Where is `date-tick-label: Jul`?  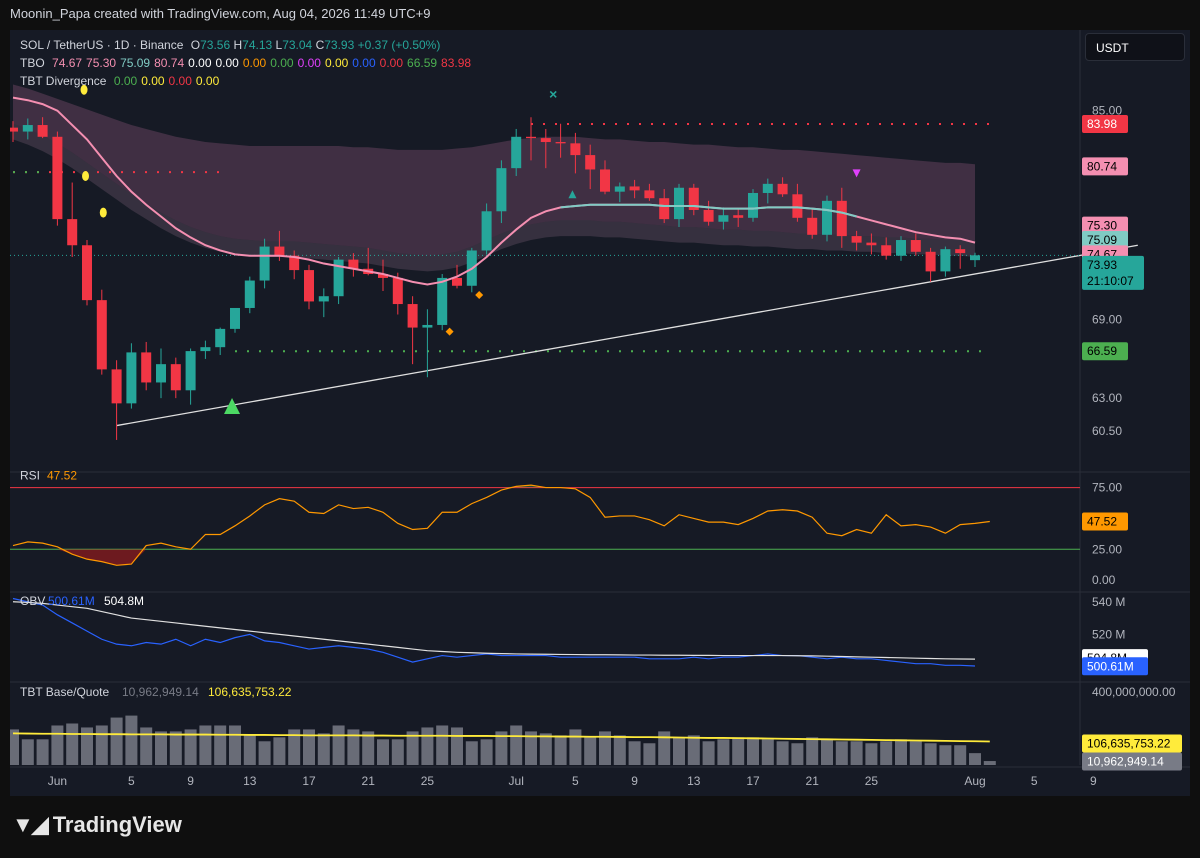
date-tick-label: Jul is located at coordinates (516, 781).